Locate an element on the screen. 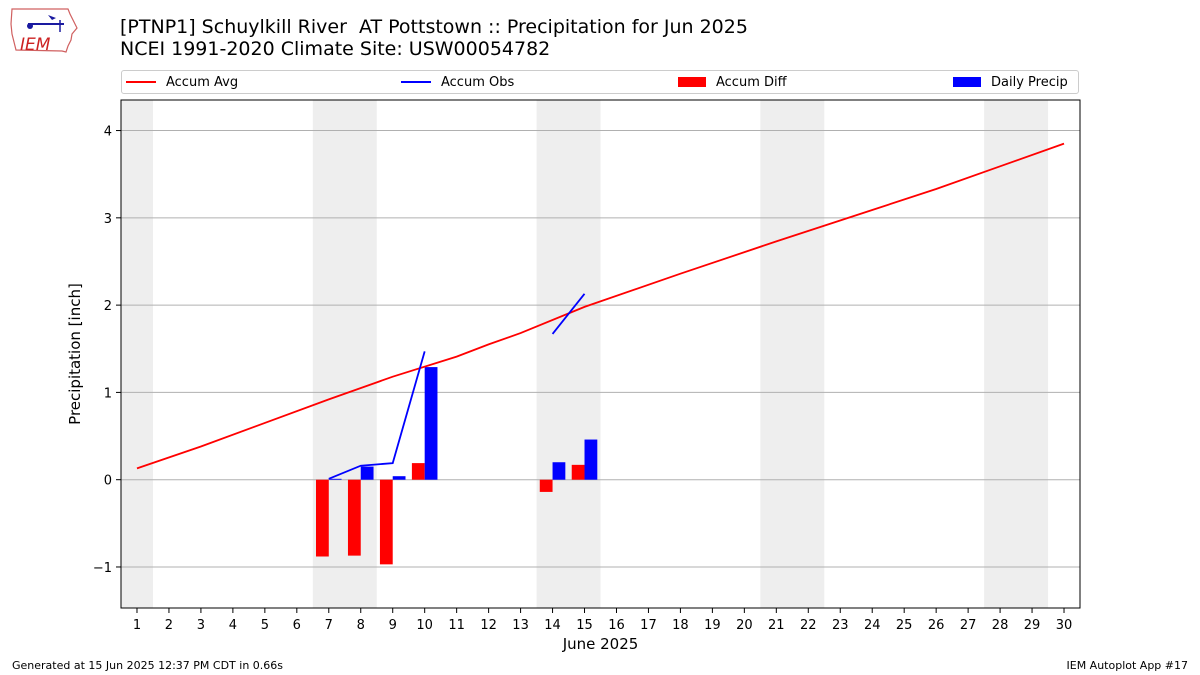  x-tick-label: 3 is located at coordinates (201, 625).